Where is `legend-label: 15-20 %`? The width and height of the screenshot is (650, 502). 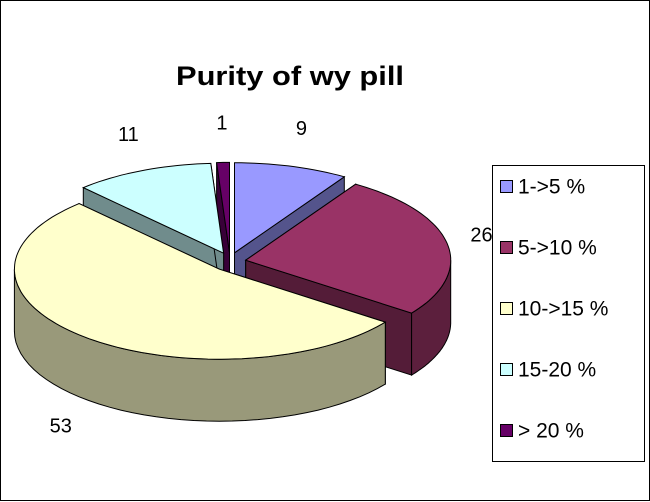 legend-label: 15-20 % is located at coordinates (557, 370).